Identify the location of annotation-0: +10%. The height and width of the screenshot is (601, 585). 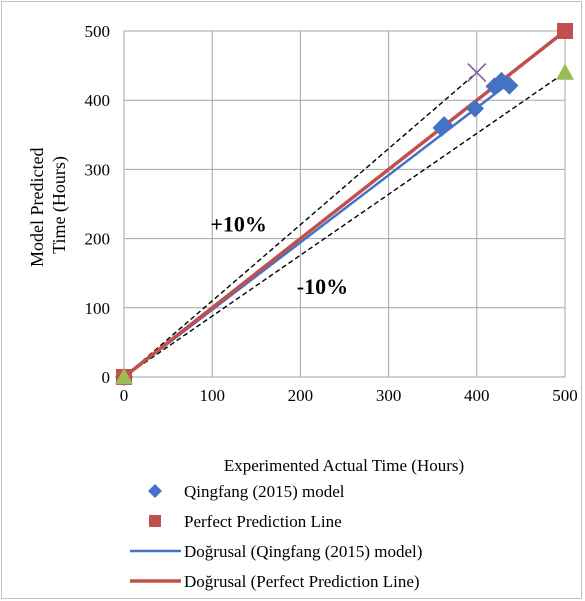
(238, 224).